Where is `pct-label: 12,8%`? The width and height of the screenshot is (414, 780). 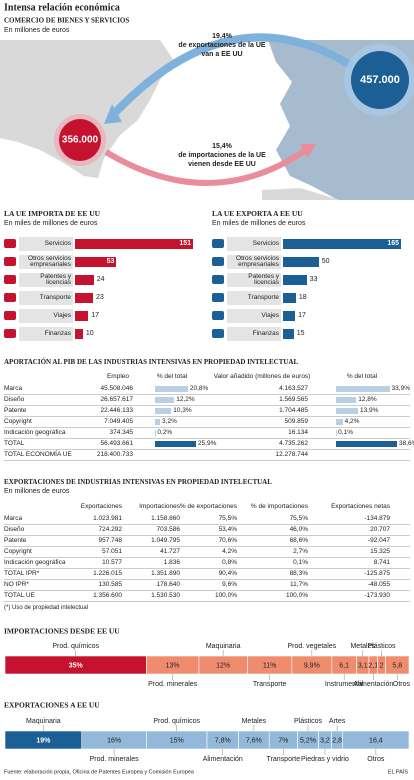
pct-label: 12,8% is located at coordinates (367, 399).